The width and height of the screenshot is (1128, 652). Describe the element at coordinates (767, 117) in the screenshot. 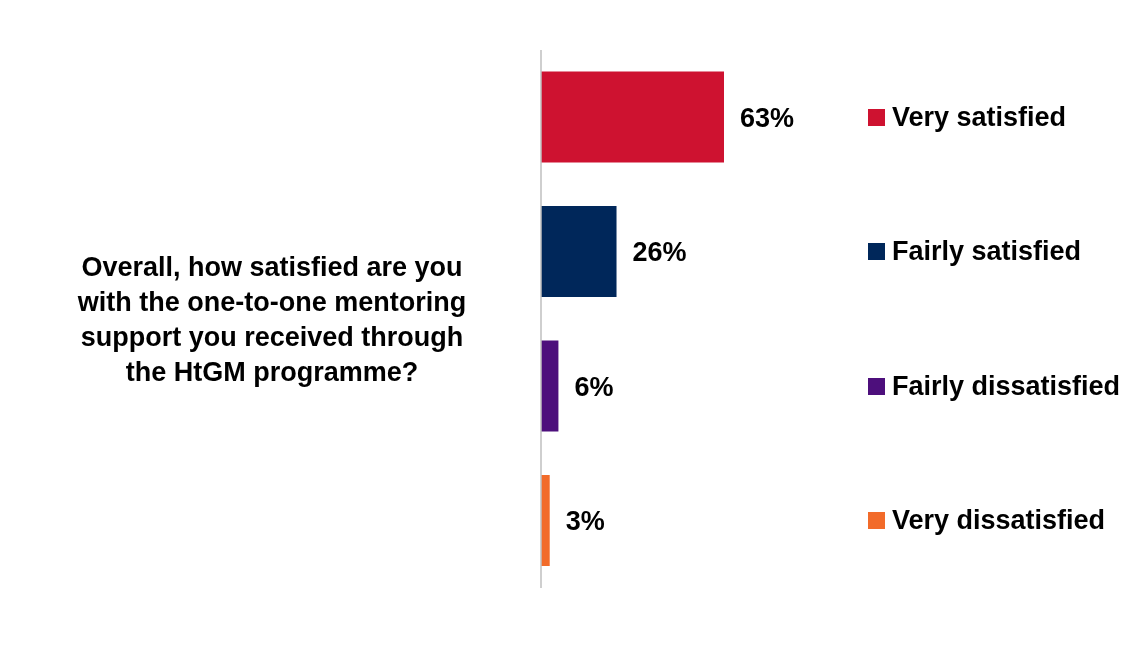

I see `data-label: 63%` at that location.